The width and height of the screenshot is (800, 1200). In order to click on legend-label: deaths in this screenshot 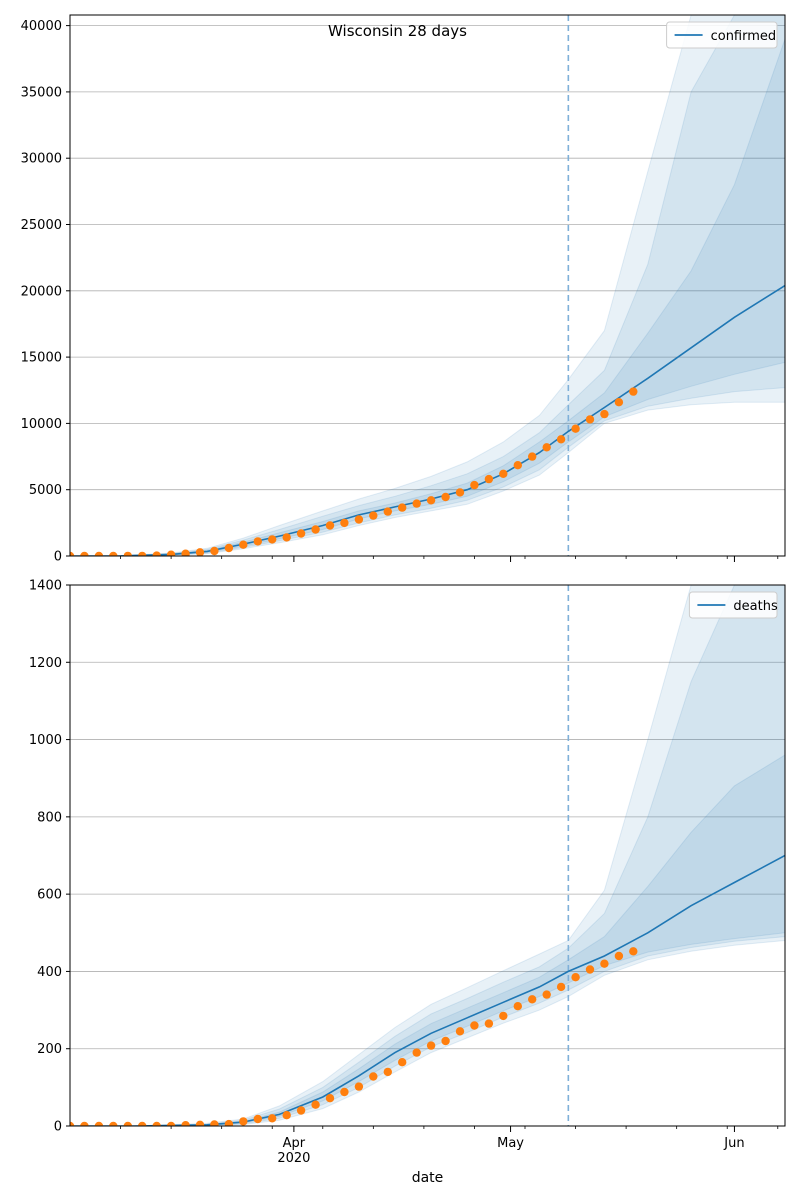, I will do `click(755, 606)`.